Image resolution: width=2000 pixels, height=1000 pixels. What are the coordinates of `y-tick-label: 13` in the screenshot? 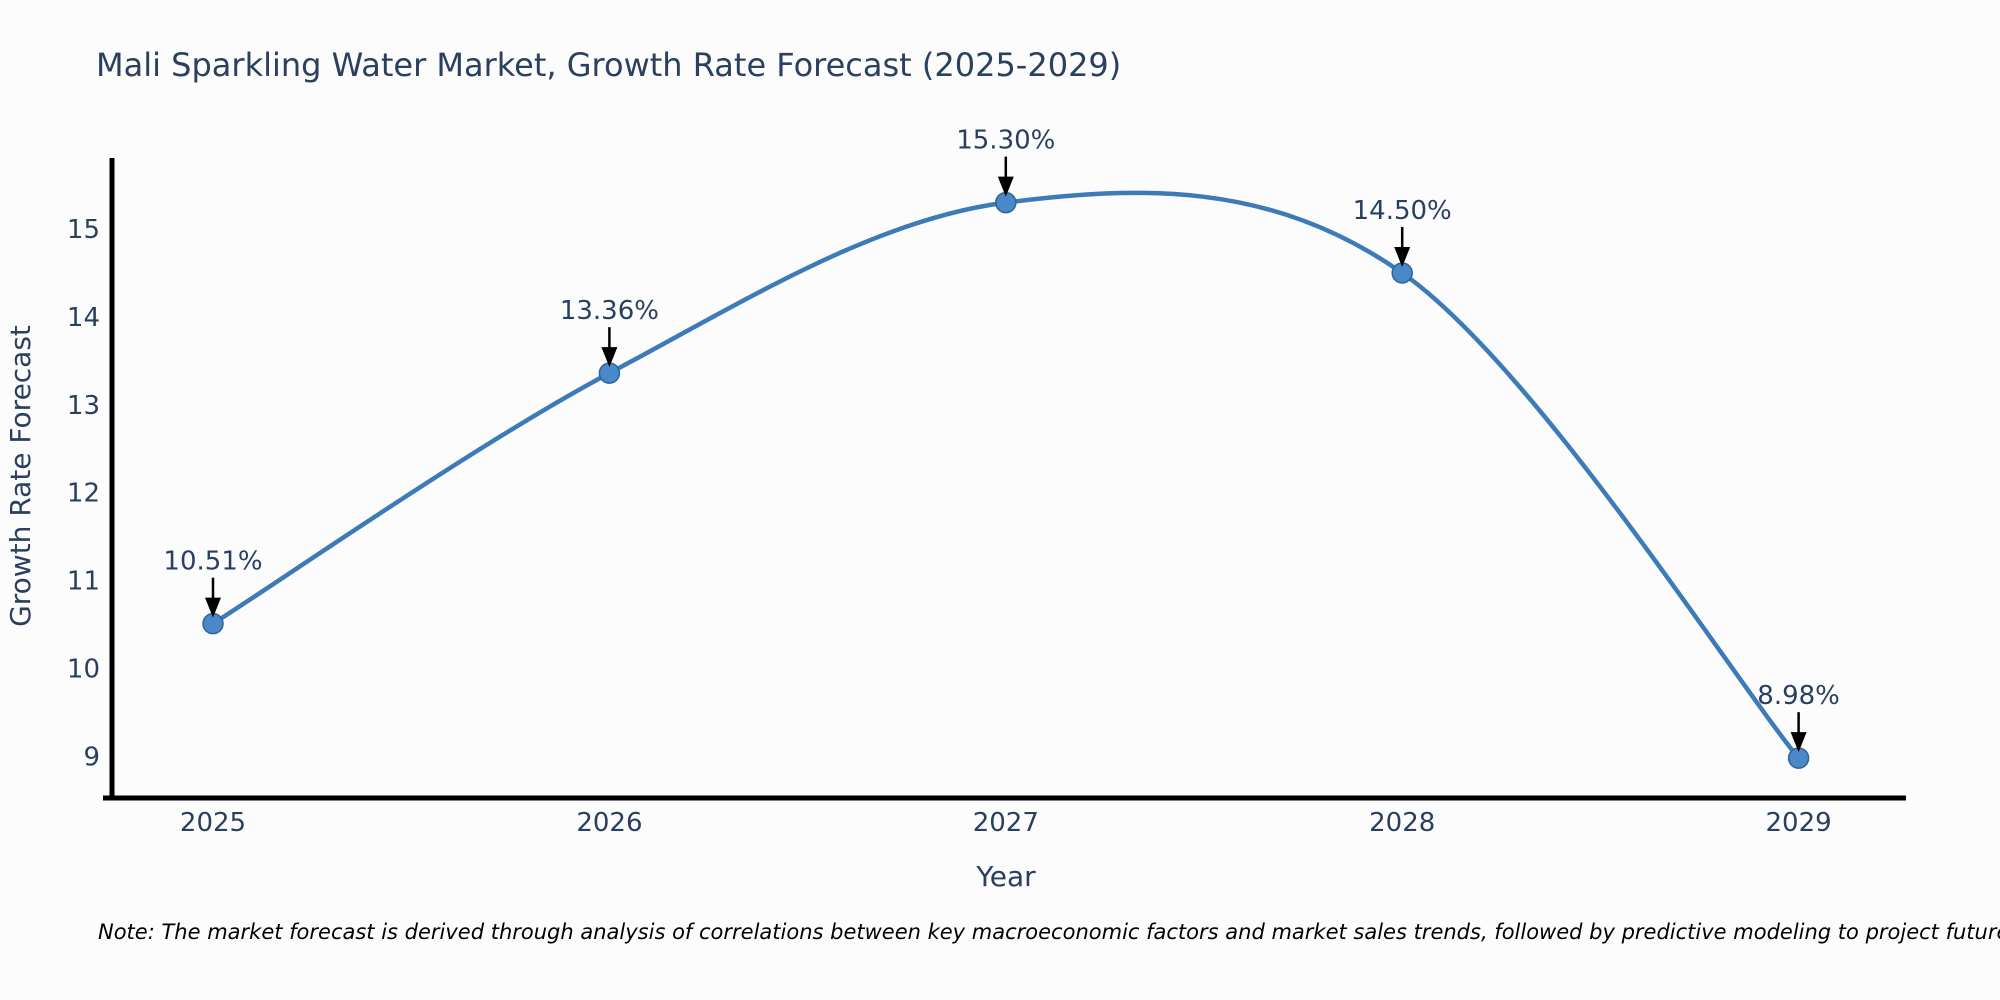 It's located at (83, 406).